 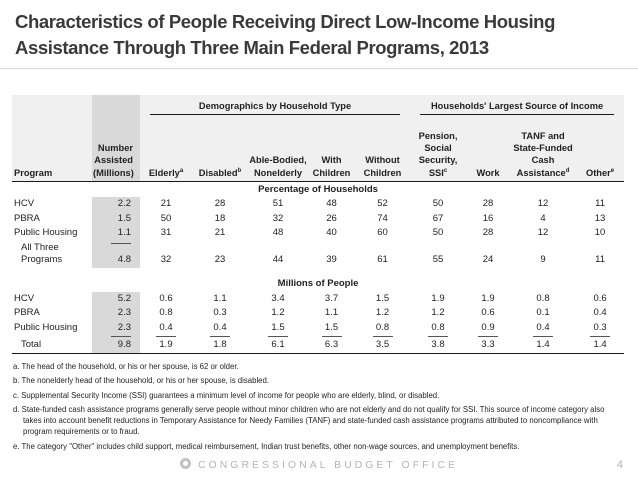 What do you see at coordinates (124, 313) in the screenshot?
I see `value-cell: 2.3` at bounding box center [124, 313].